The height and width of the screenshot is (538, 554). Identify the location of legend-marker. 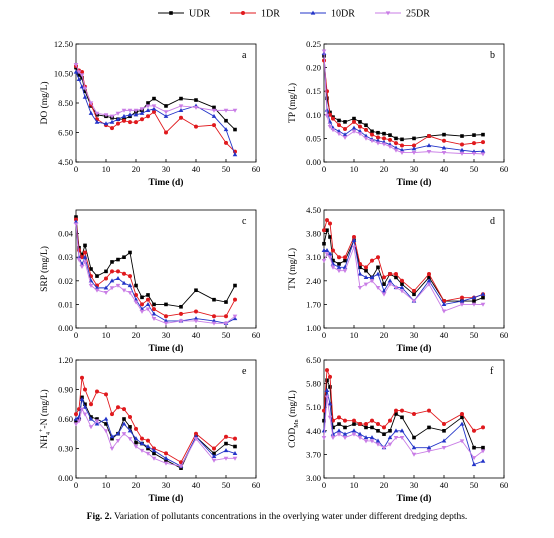
(243, 13).